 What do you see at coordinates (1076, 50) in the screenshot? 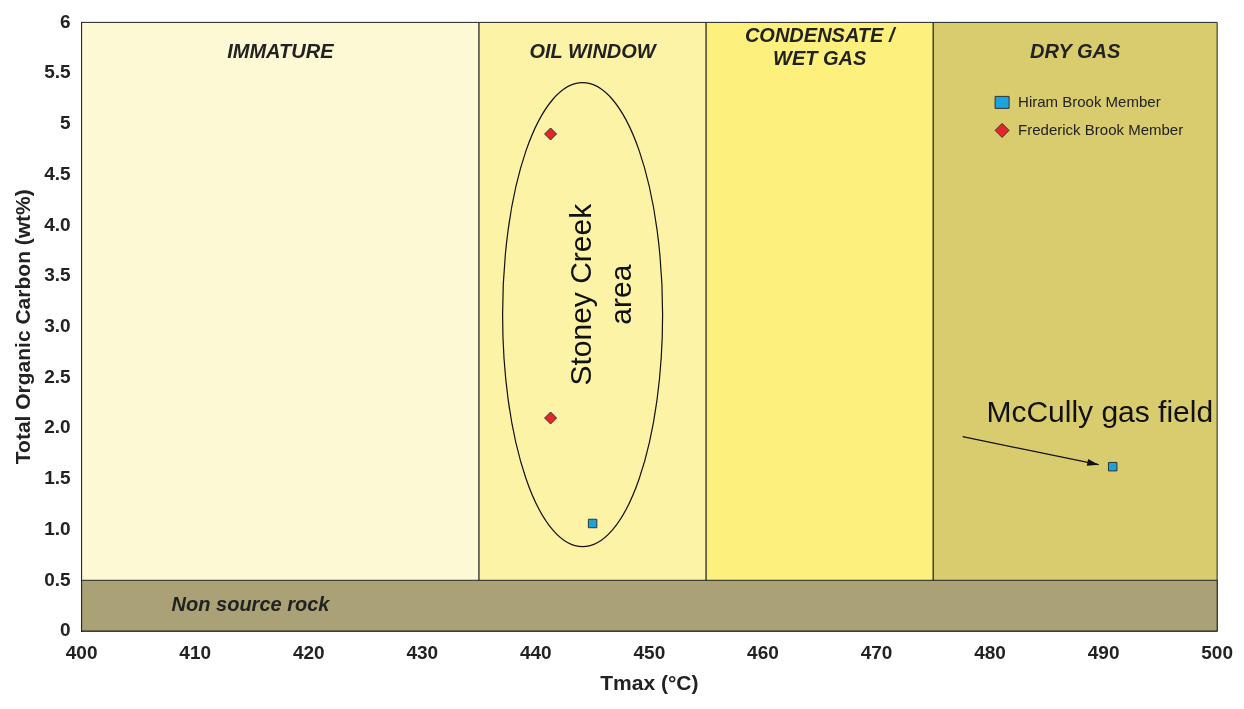
I see `band-label: DRY GAS` at bounding box center [1076, 50].